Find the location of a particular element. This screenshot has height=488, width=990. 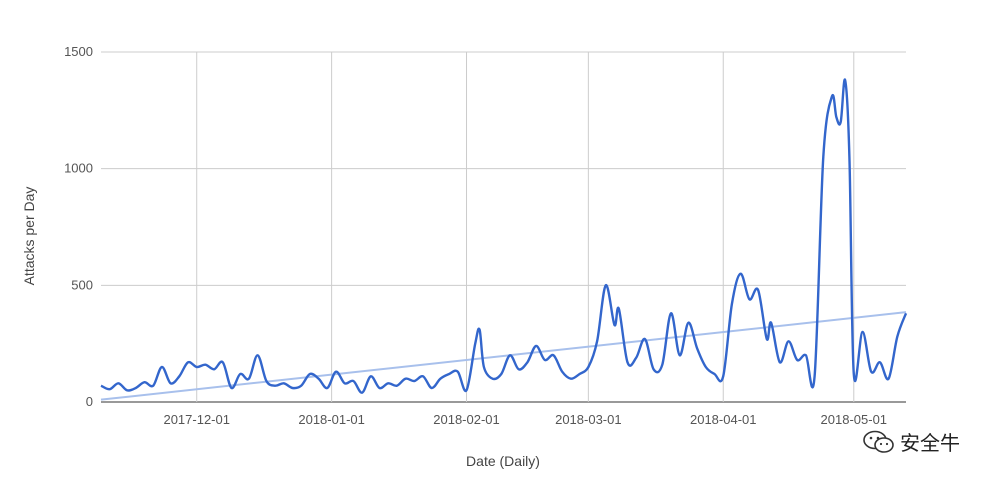

x-tick-label: 2017-12-01 is located at coordinates (196, 419).